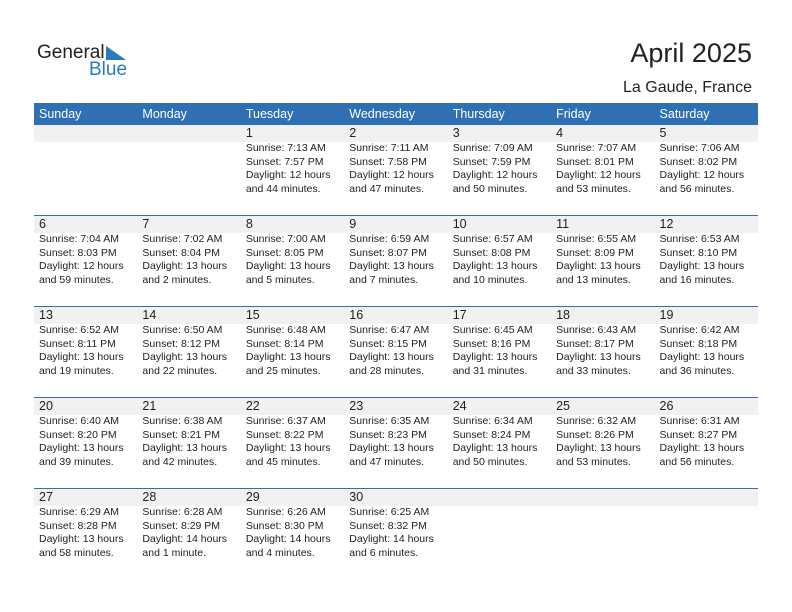  What do you see at coordinates (76, 370) in the screenshot?
I see `daylight-minutes-text: and 19 minutes.` at bounding box center [76, 370].